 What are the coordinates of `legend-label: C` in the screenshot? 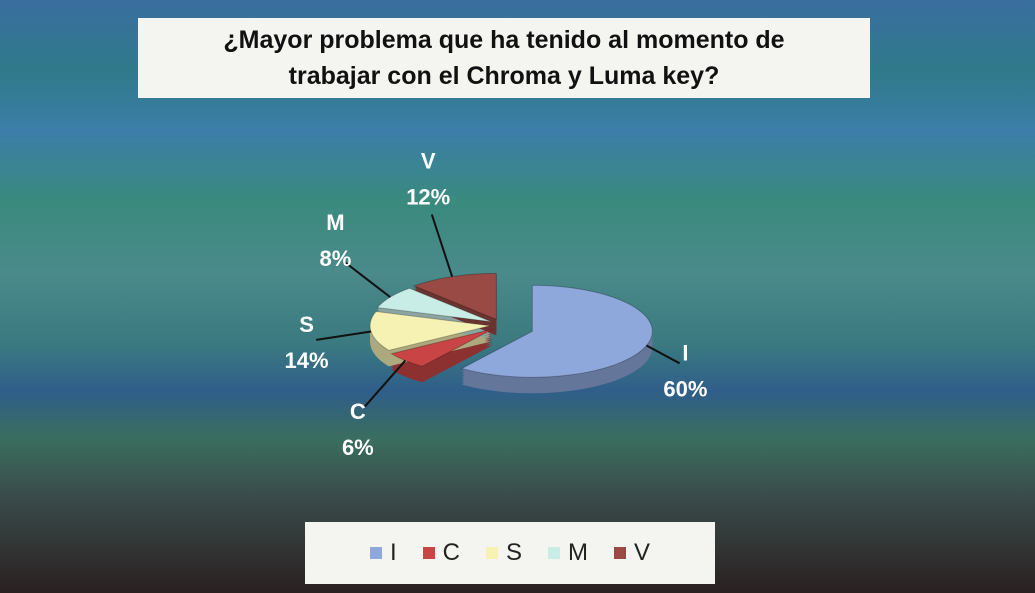 It's located at (451, 552).